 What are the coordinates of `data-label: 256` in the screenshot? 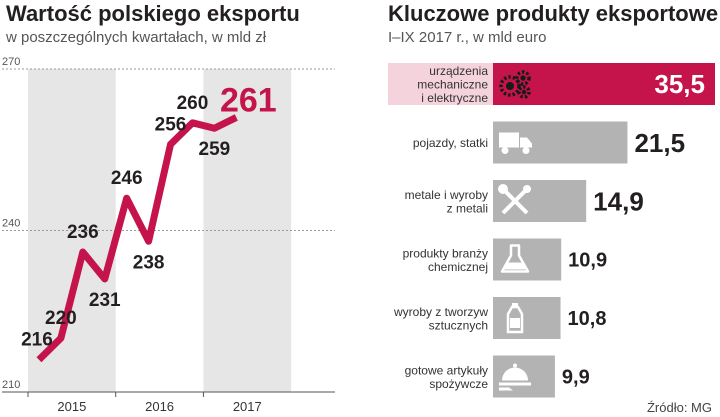 It's located at (171, 124).